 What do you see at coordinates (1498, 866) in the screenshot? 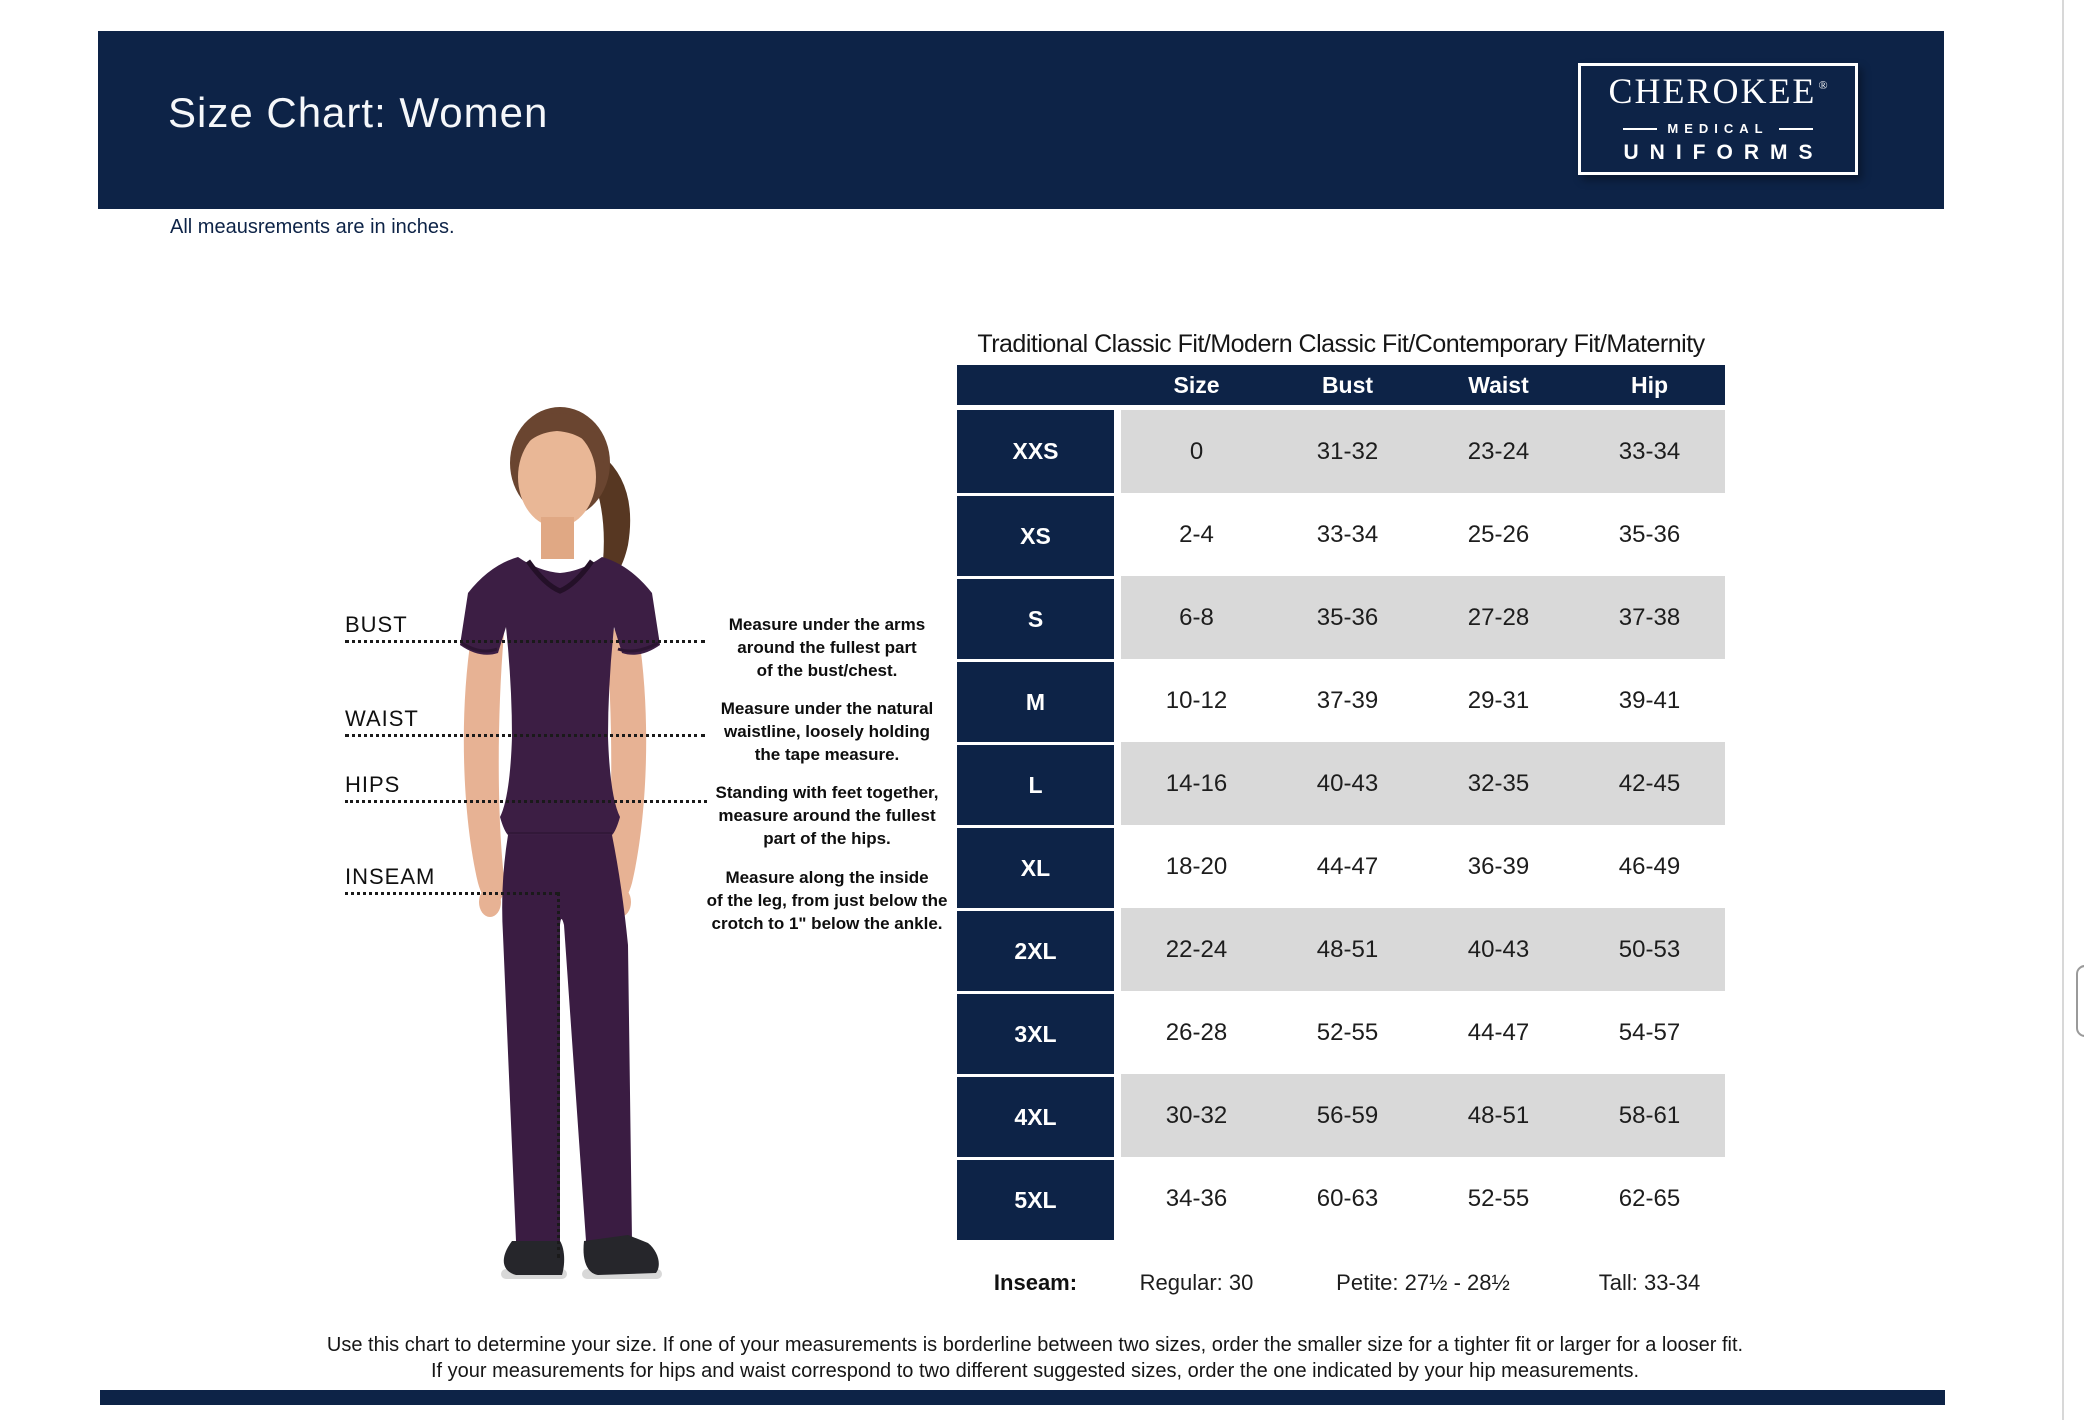
I see `cell-waist: 36-39` at bounding box center [1498, 866].